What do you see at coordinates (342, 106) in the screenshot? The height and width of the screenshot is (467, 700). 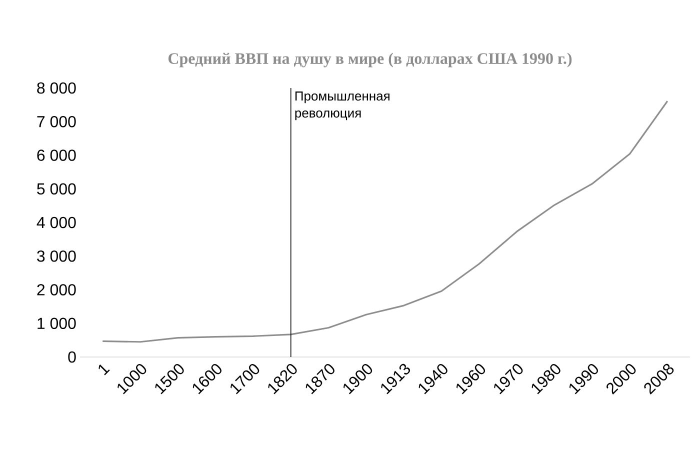 I see `ref-line-label: Промышленная революция` at bounding box center [342, 106].